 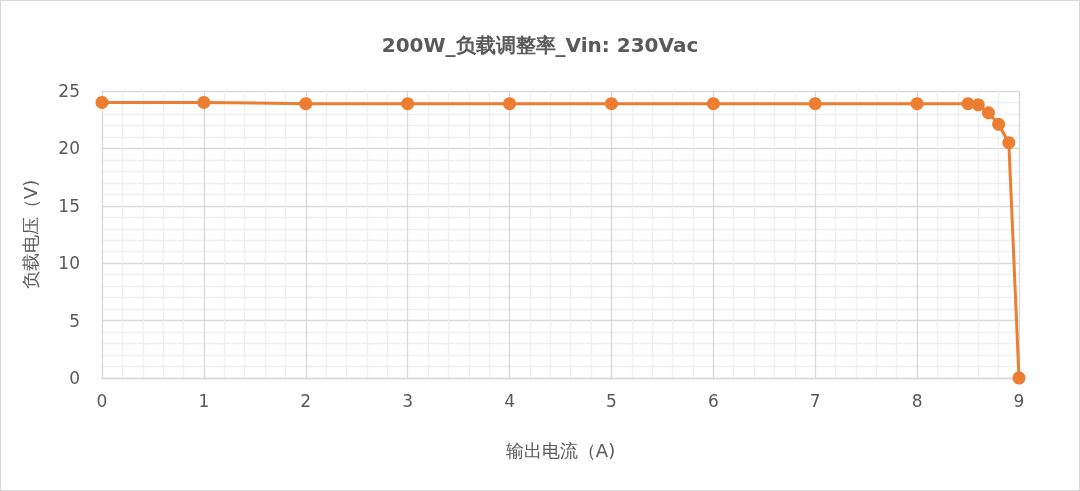 I want to click on y-tick-label: 15, so click(x=69, y=205).